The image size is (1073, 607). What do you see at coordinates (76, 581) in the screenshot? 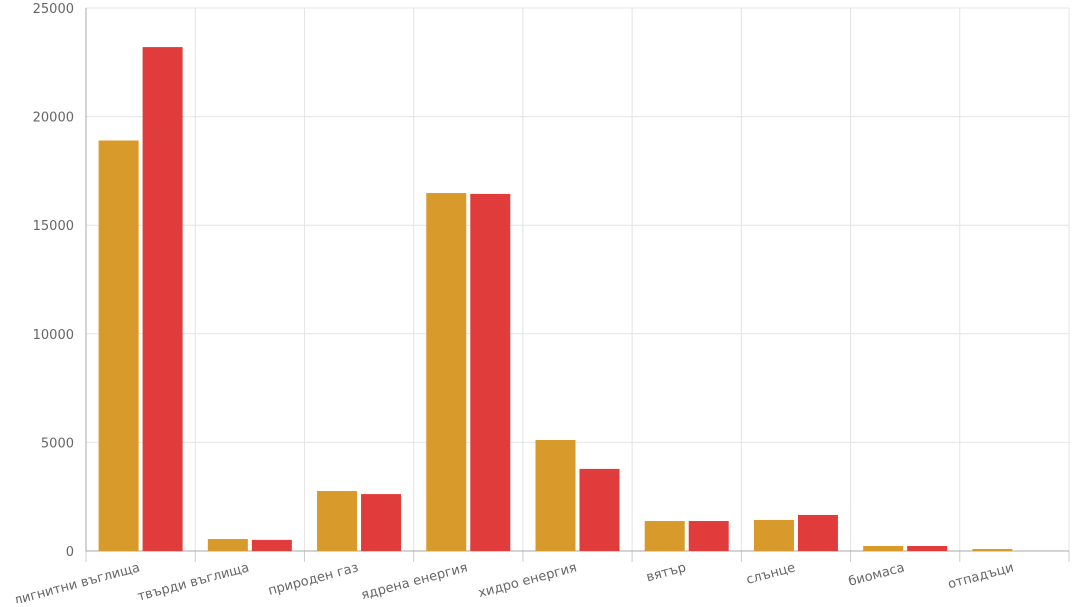
I see `x-tick-label: лигнитни въглища` at bounding box center [76, 581].